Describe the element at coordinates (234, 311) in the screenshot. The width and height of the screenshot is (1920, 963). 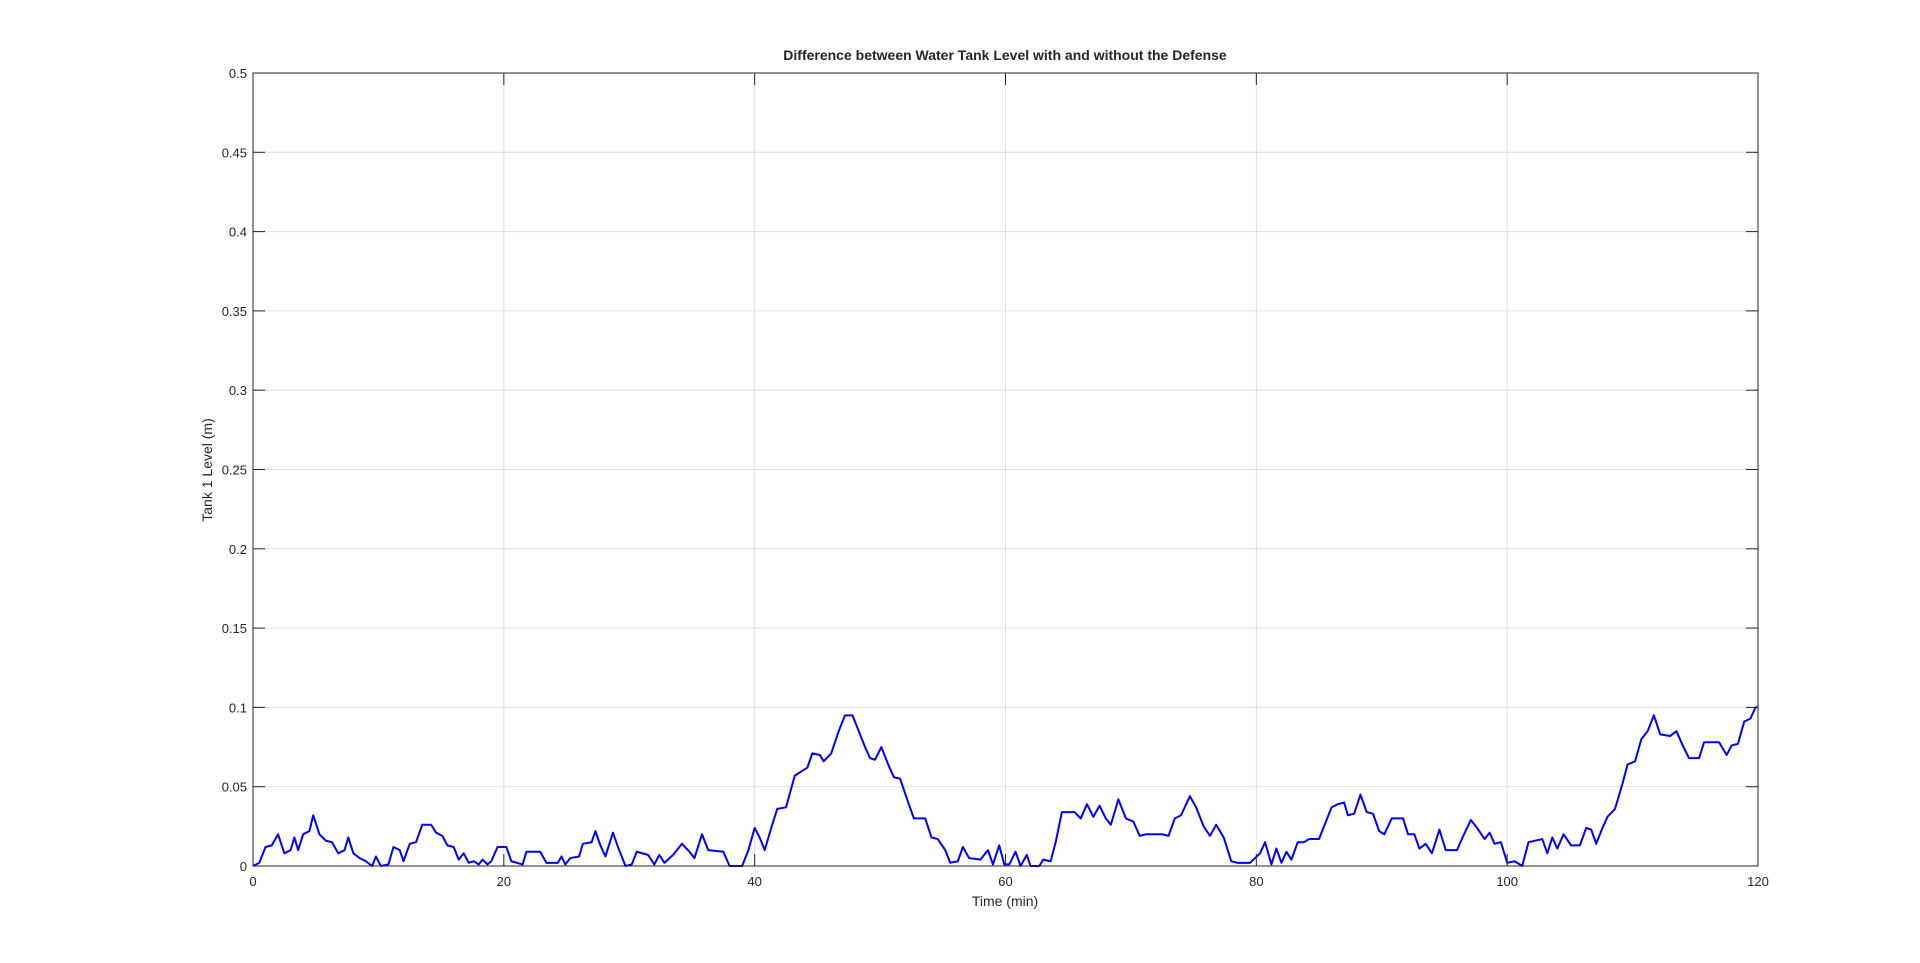
I see `y-tick-label: 0.35` at that location.